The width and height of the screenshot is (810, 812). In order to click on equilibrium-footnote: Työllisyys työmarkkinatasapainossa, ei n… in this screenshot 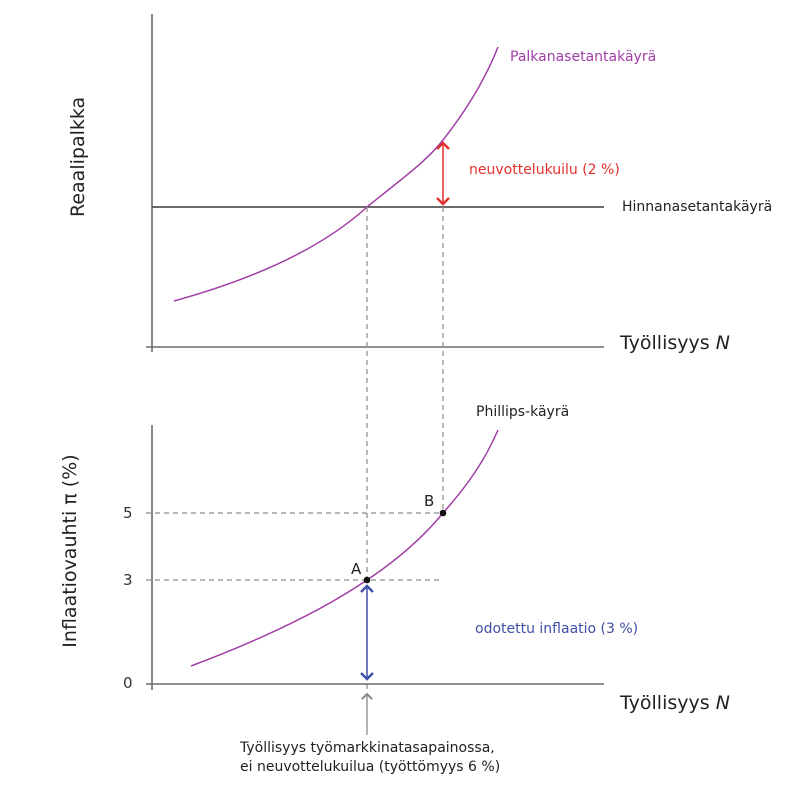, I will do `click(370, 758)`.